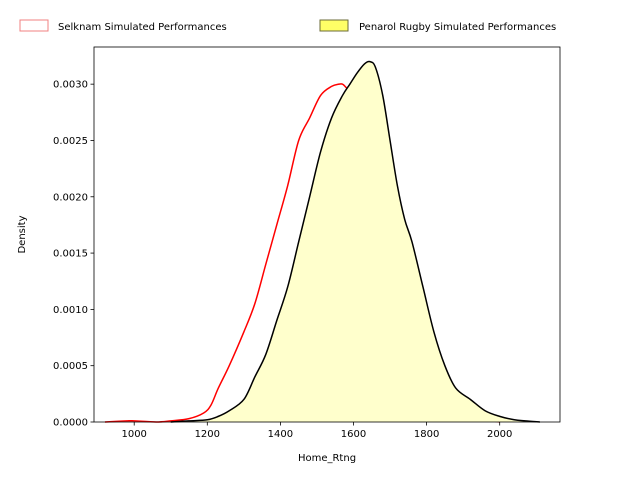 The height and width of the screenshot is (480, 640). I want to click on x-tick-label: 2000, so click(499, 434).